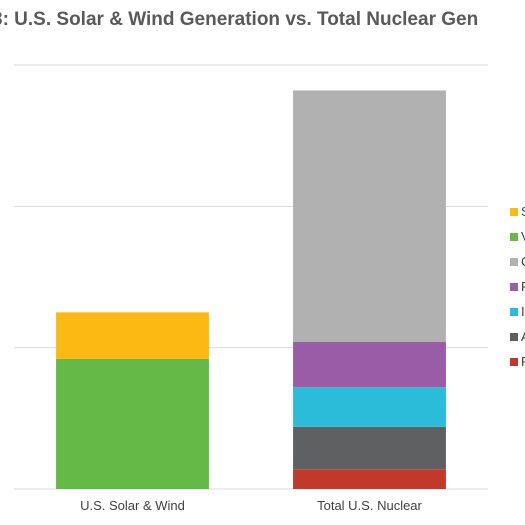  Describe the element at coordinates (523, 336) in the screenshot. I see `legend-label: A` at that location.